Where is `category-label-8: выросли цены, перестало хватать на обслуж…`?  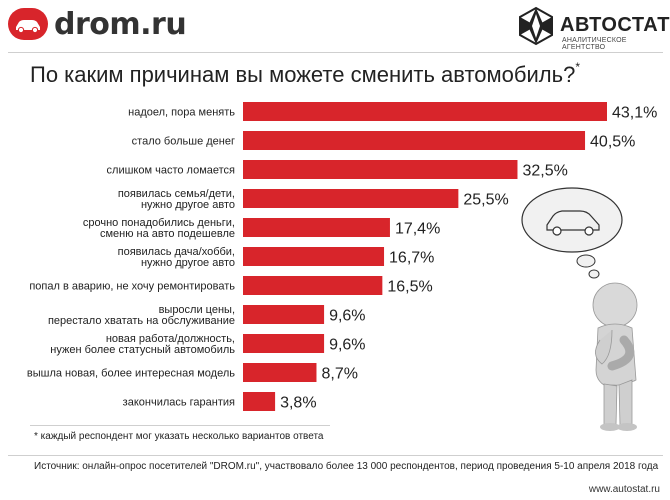 category-label-8: выросли цены, перестало хватать на обслуж… is located at coordinates (141, 315).